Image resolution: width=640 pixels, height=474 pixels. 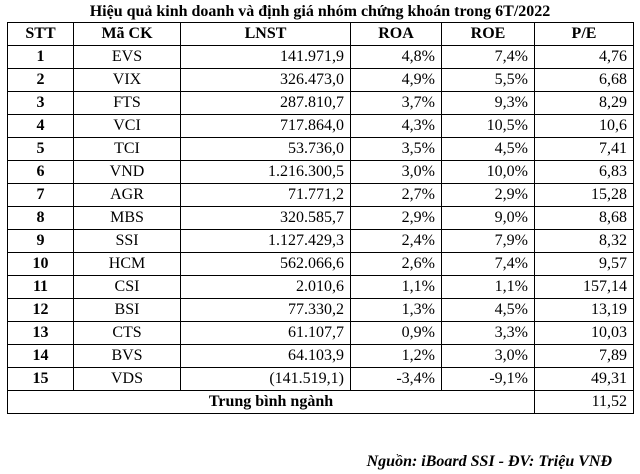 I want to click on header-code: Mã CK, so click(x=127, y=34).